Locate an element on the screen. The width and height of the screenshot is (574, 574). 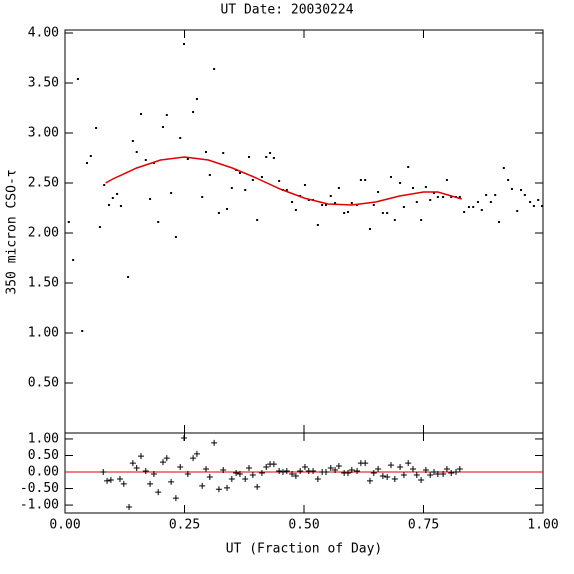
bottom-frame is located at coordinates (304, 473).